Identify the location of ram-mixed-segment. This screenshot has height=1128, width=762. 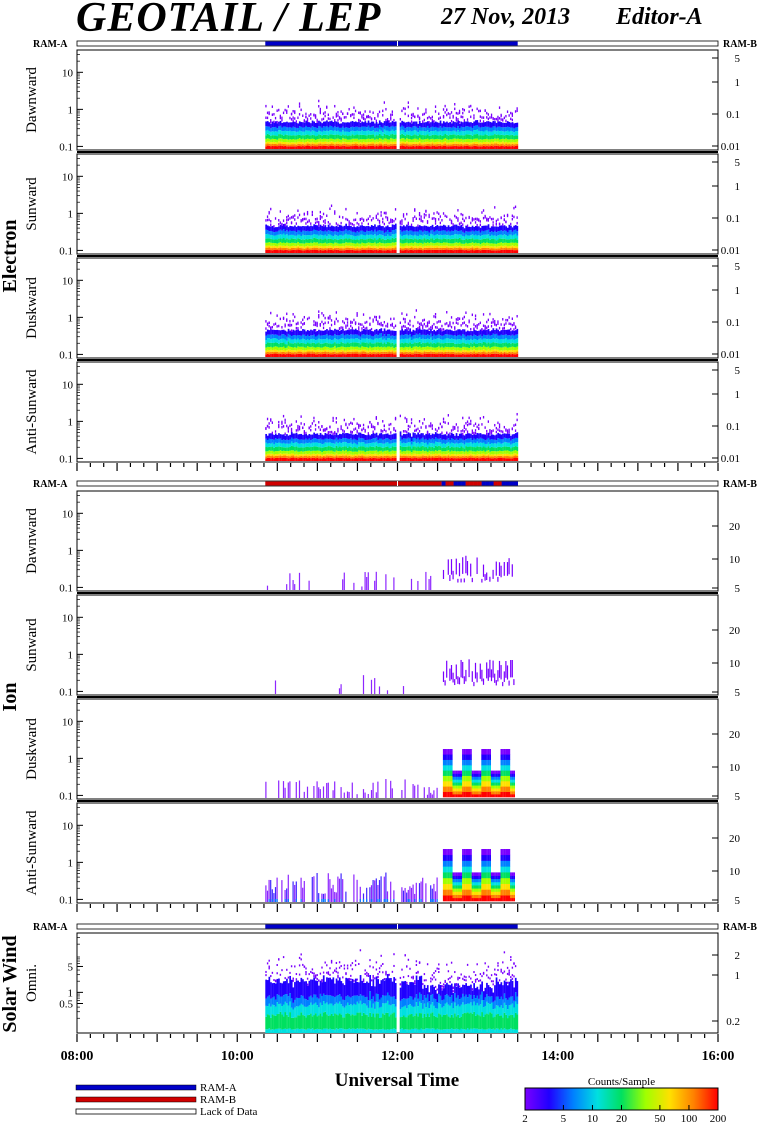
(459, 483).